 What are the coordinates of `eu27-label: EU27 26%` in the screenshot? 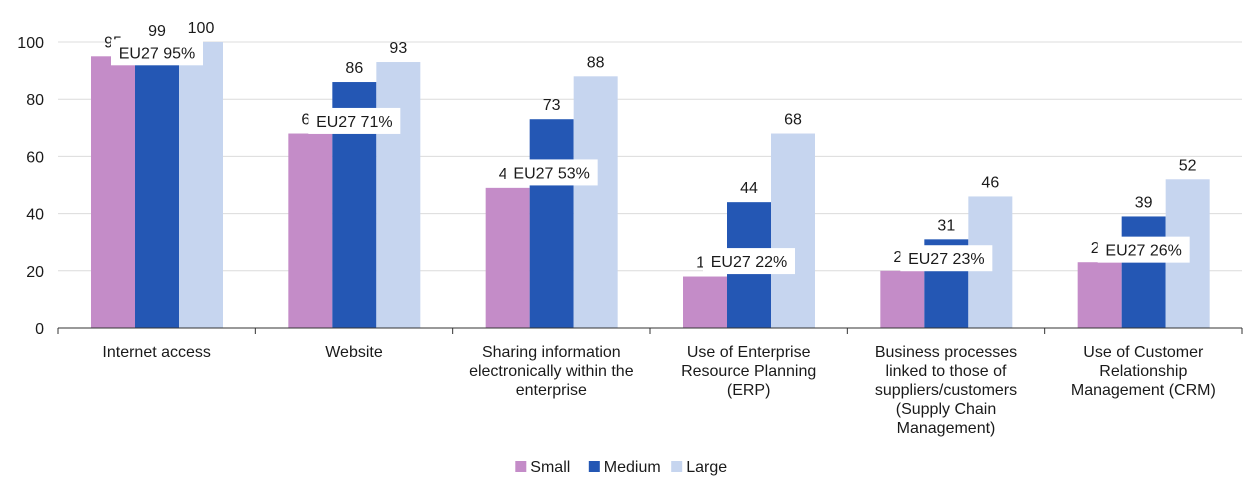 It's located at (1143, 251).